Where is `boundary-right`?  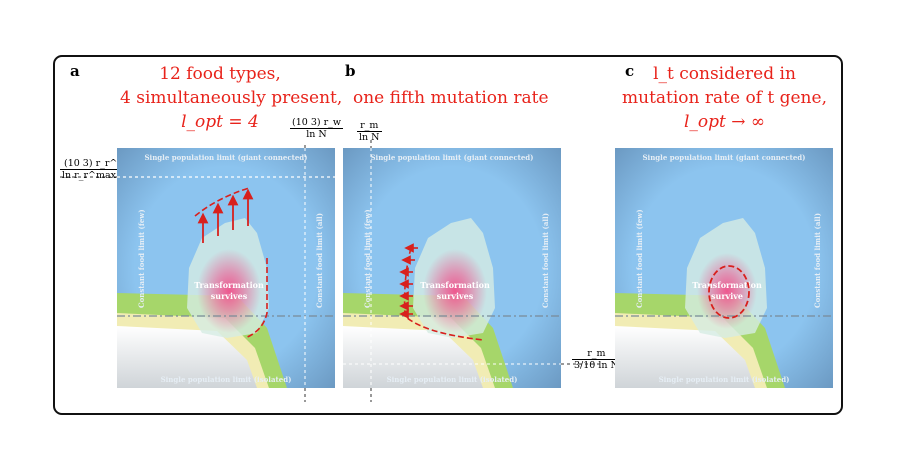
boundary-right is located at coordinates (256, 298).